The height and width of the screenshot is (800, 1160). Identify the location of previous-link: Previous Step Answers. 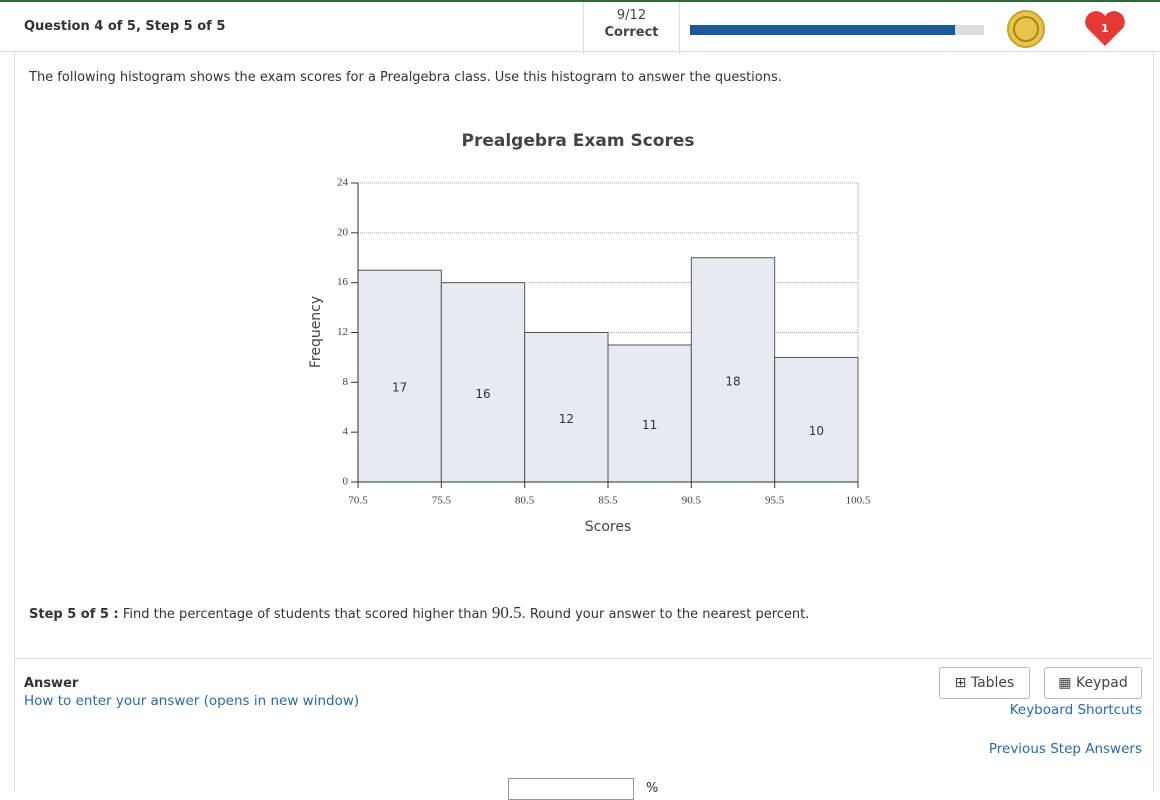
(1065, 749).